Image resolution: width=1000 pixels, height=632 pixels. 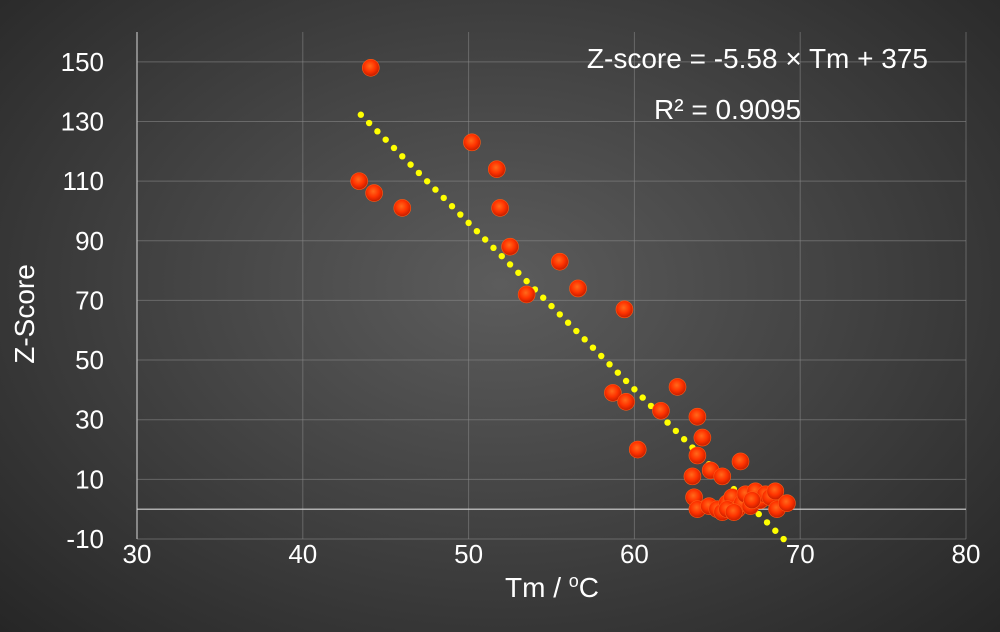 What do you see at coordinates (82, 121) in the screenshot?
I see `y-tick-label: 130` at bounding box center [82, 121].